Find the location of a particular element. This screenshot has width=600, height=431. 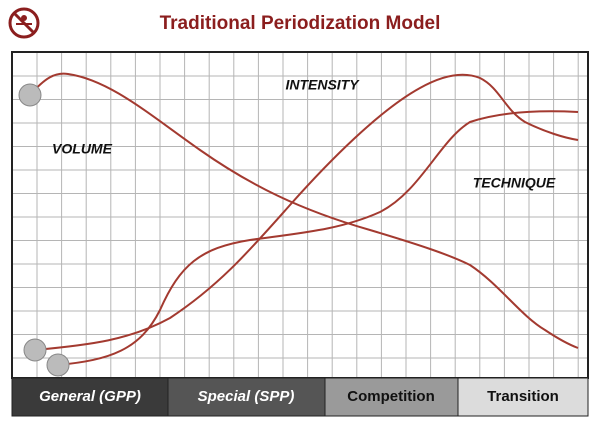

curve-label: TECHNIQUE is located at coordinates (514, 183).